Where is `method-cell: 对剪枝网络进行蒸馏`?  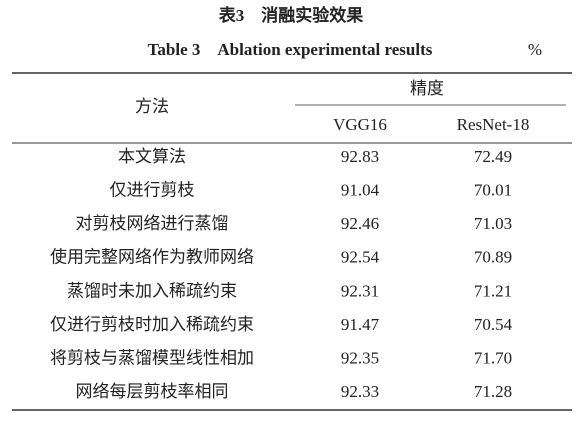
method-cell: 对剪枝网络进行蒸馏 is located at coordinates (152, 223).